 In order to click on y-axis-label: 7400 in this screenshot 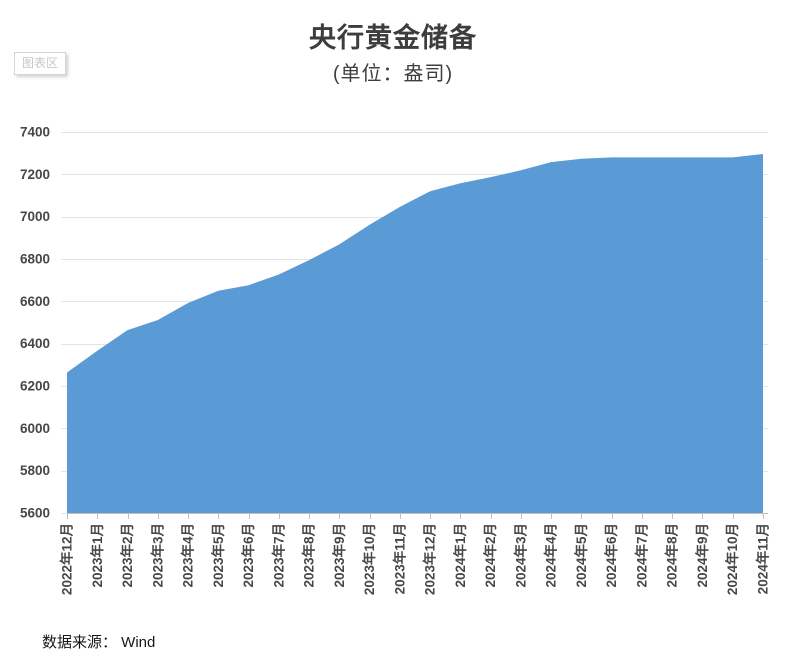, I will do `click(35, 132)`.